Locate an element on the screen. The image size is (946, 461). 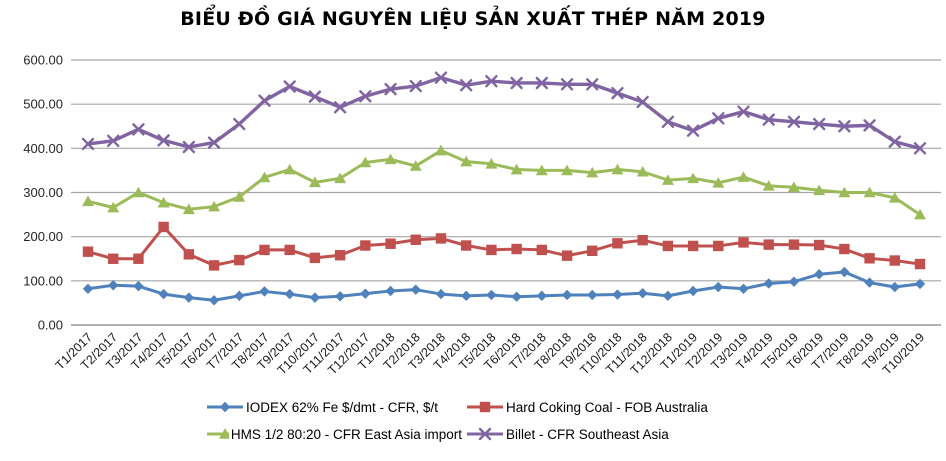
legend-key-triangle-icon is located at coordinates (218, 433).